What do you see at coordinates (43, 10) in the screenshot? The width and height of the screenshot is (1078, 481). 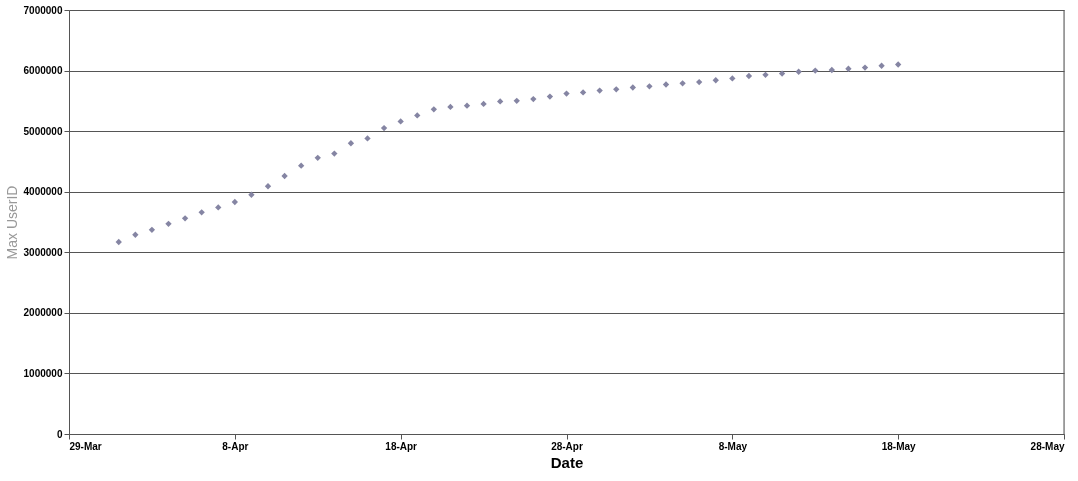 I see `y-tick-label: 7000000` at bounding box center [43, 10].